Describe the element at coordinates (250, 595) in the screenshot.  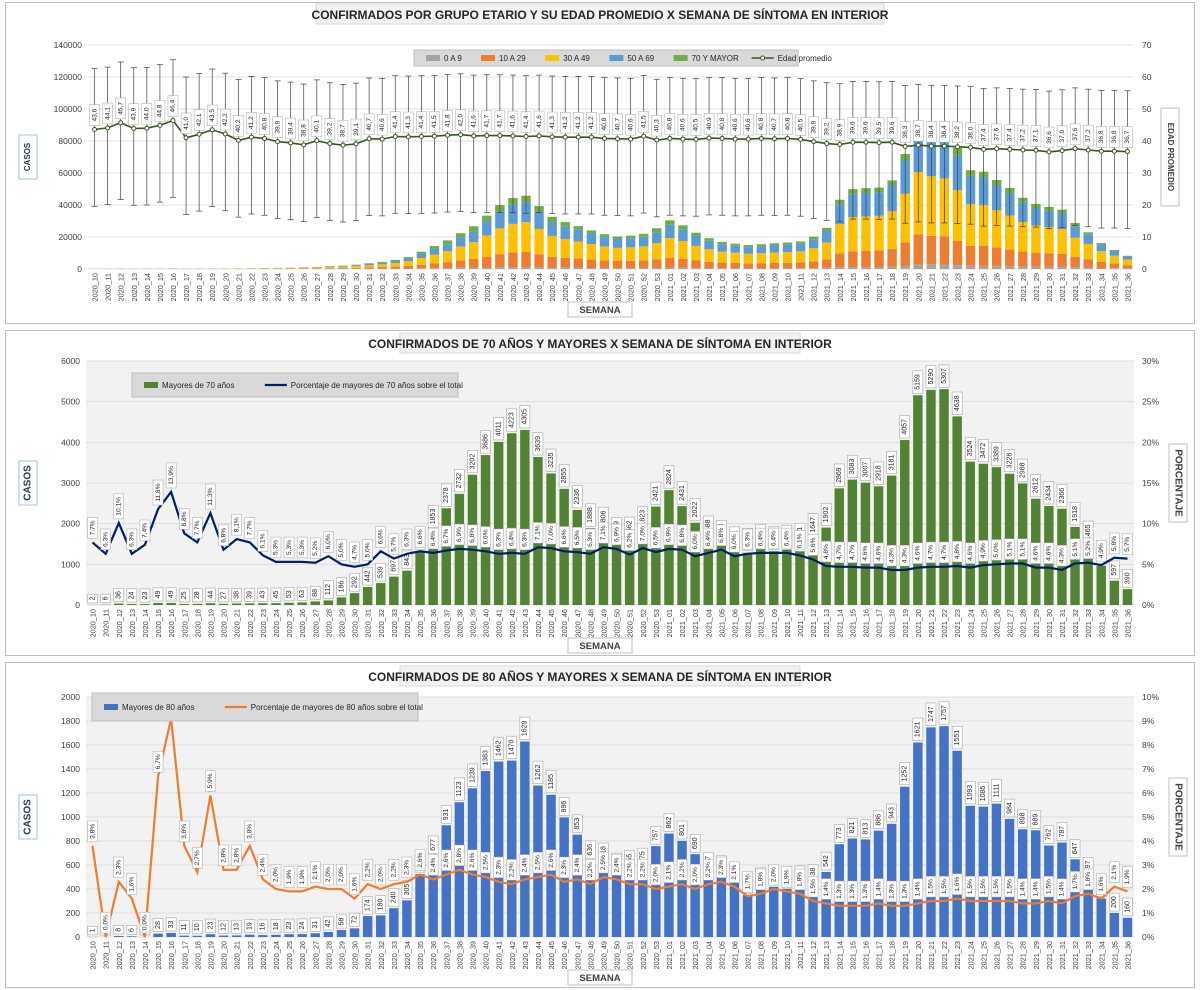
I see `bar-label: 39` at that location.